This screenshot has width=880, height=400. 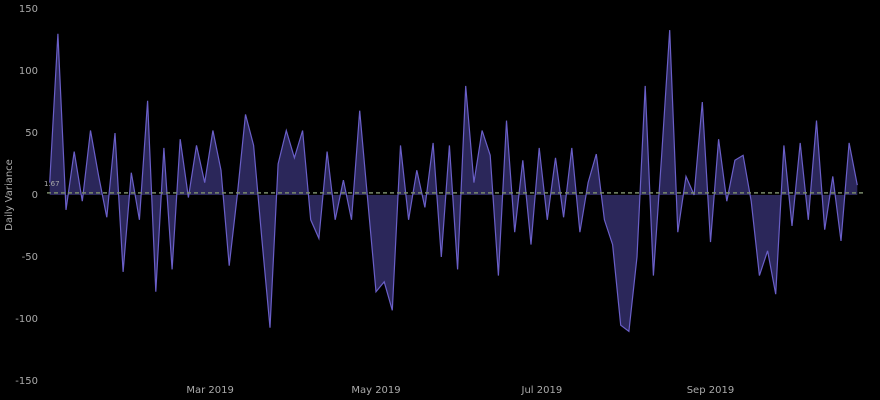 What do you see at coordinates (375, 390) in the screenshot?
I see `x-tick-label: May 2019` at bounding box center [375, 390].